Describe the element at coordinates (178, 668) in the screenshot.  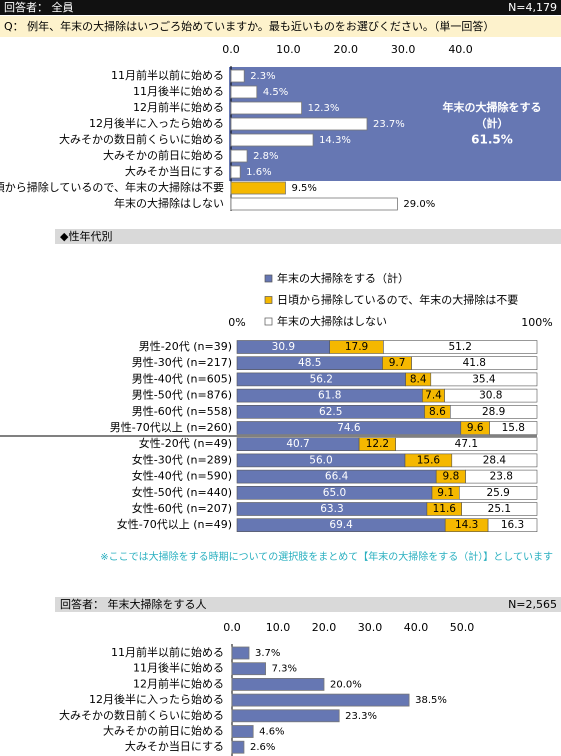
I see `category-label: 11月後半に始める` at that location.